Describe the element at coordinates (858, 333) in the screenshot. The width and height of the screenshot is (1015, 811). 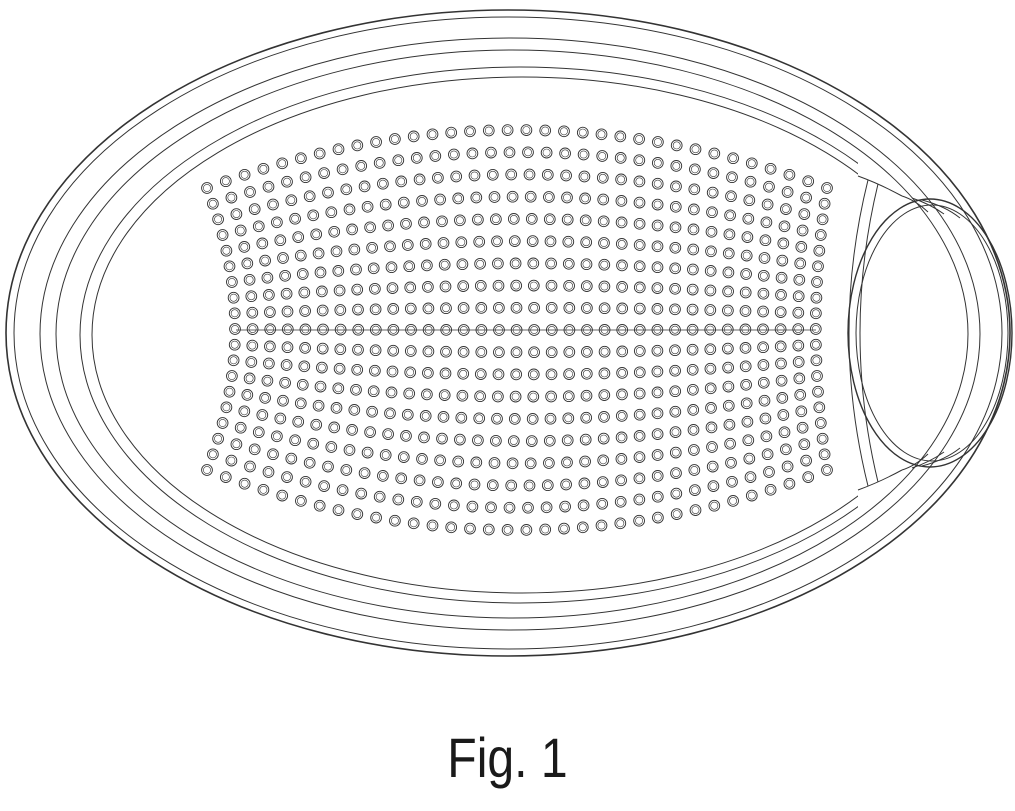
I see `recess-wall-left` at that location.